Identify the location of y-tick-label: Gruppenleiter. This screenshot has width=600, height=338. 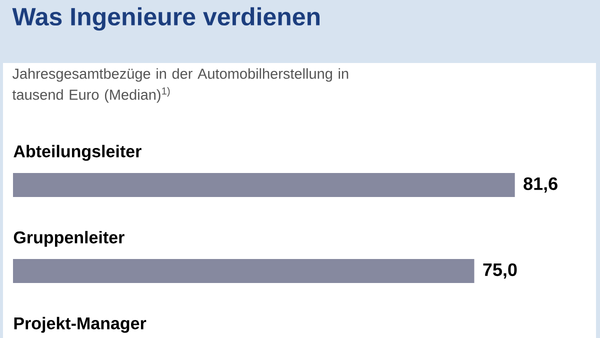
(69, 238).